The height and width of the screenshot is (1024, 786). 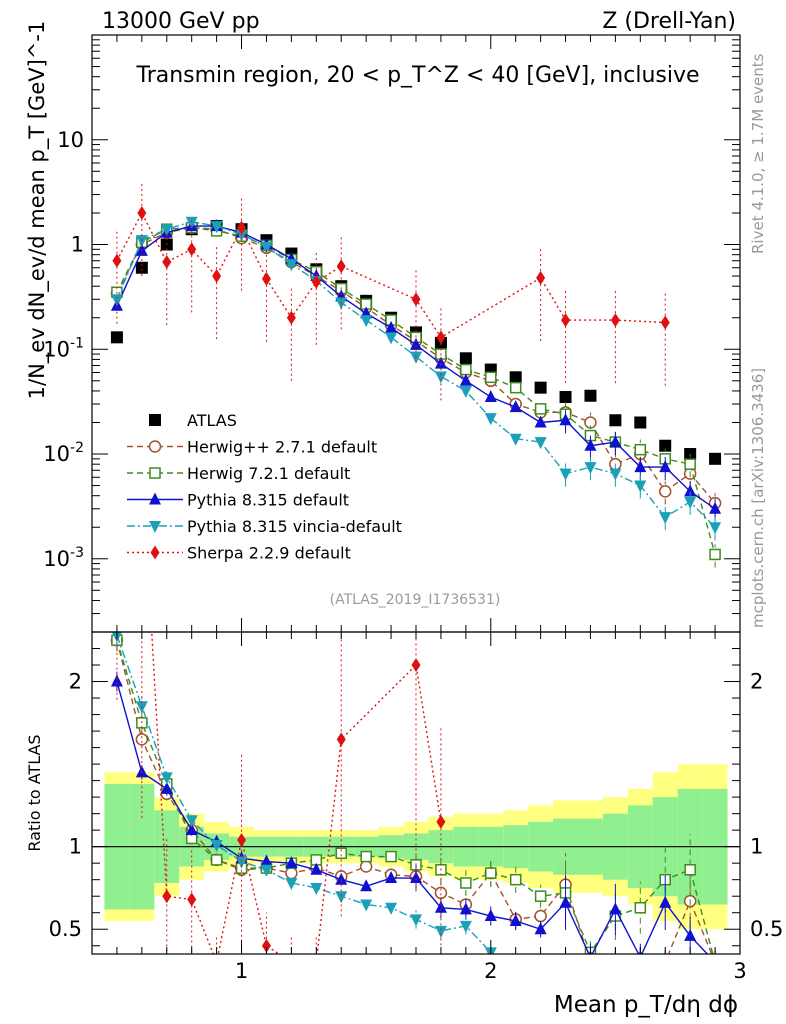 I want to click on legend-label: Sherpa 2.2.9 default, so click(x=269, y=553).